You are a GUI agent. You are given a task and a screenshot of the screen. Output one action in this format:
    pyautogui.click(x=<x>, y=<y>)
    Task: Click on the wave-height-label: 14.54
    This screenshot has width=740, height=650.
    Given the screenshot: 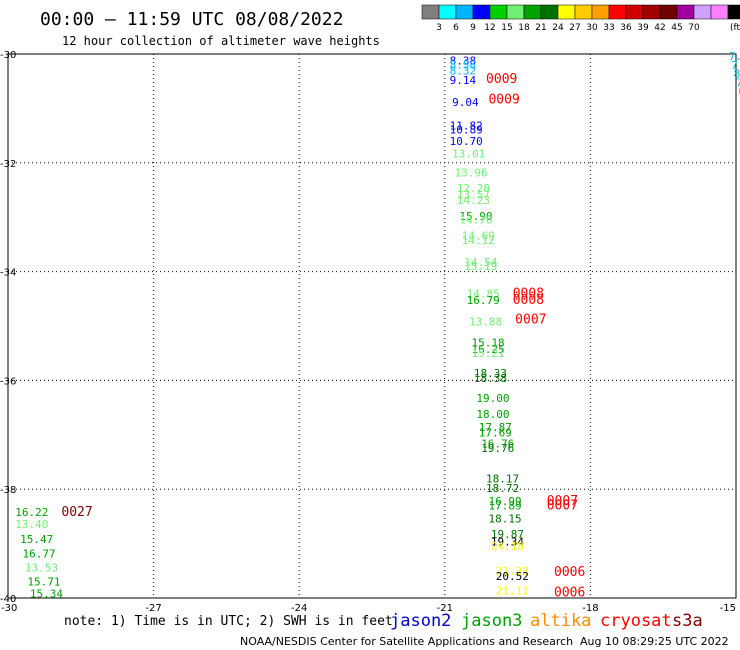 What is the action you would take?
    pyautogui.click(x=480, y=262)
    